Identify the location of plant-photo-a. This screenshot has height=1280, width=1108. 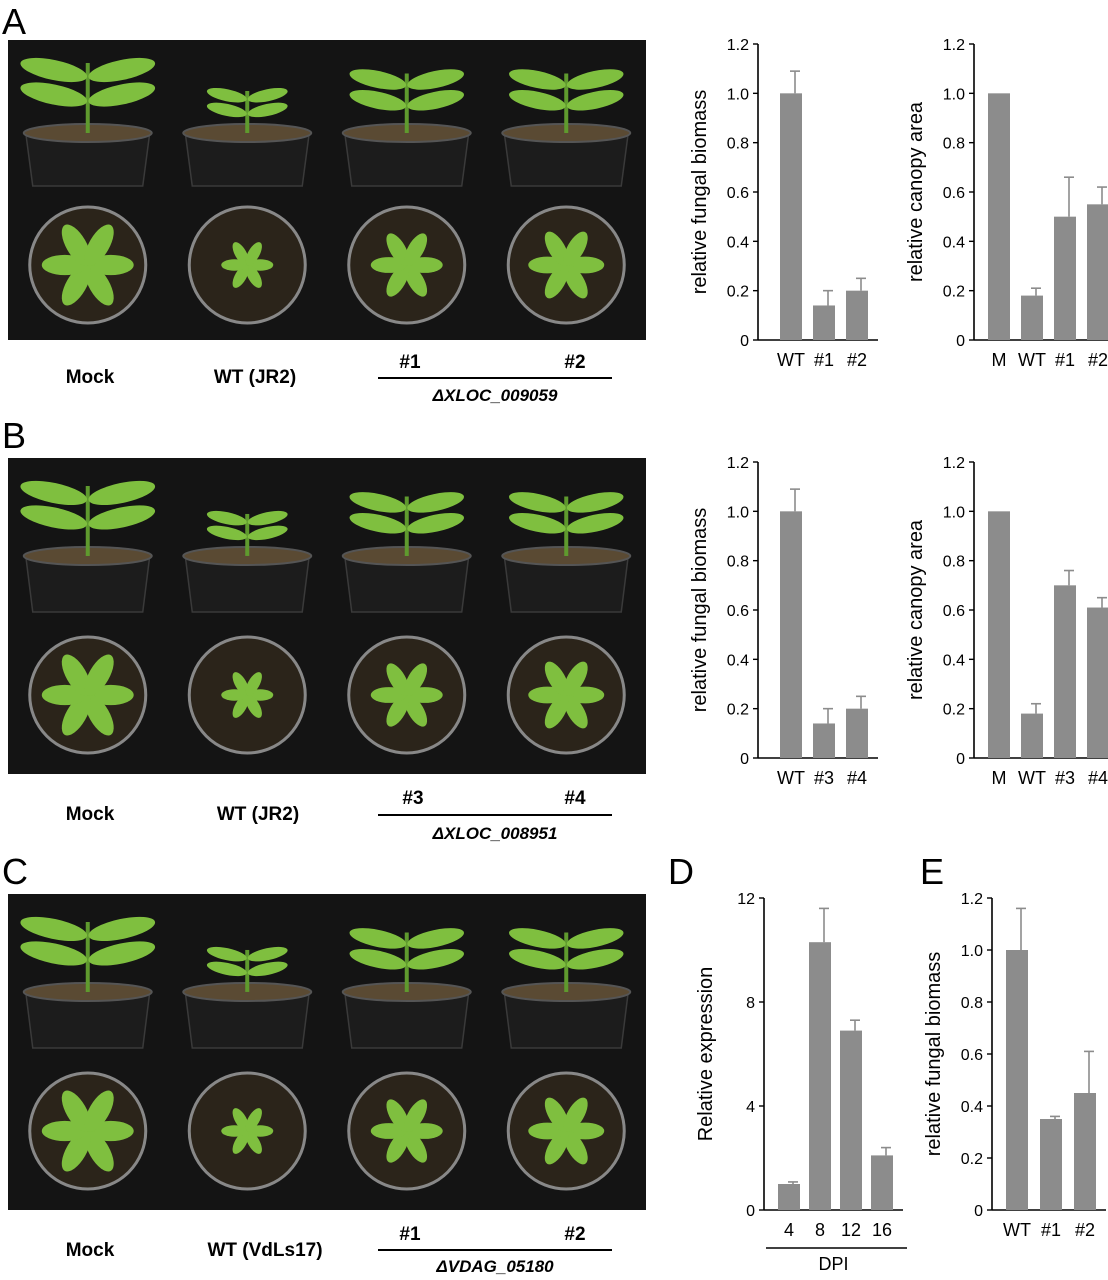
(327, 190).